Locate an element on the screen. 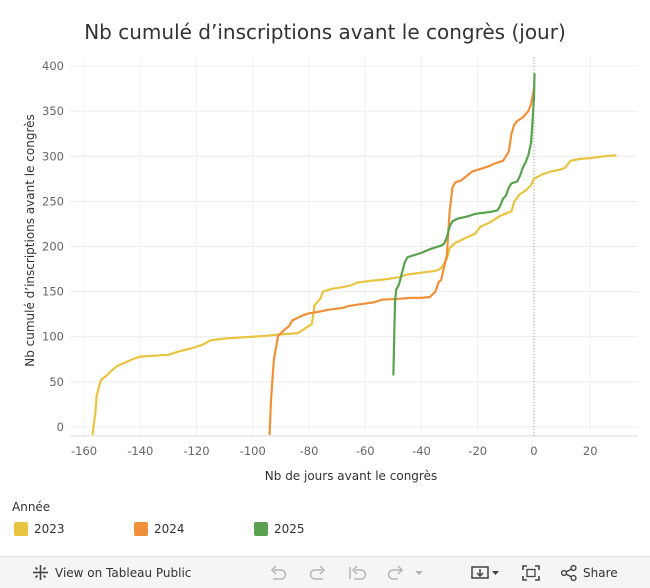  legend-item-2025: 2025 is located at coordinates (279, 529).